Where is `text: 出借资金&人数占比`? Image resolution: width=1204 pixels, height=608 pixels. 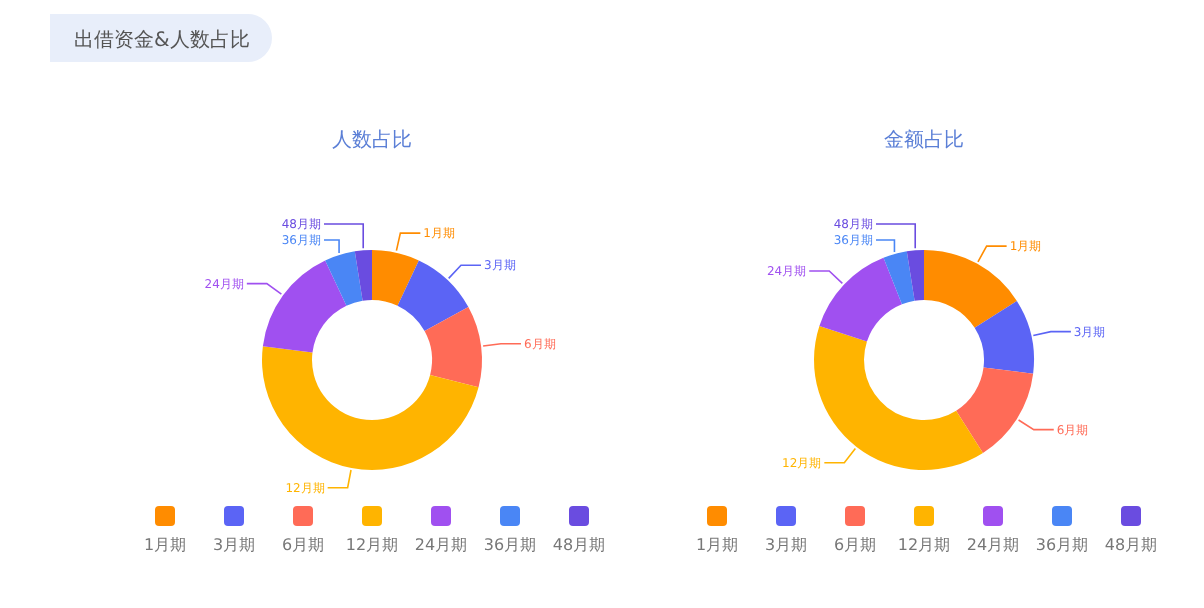 text: 出借资金&人数占比 is located at coordinates (162, 40).